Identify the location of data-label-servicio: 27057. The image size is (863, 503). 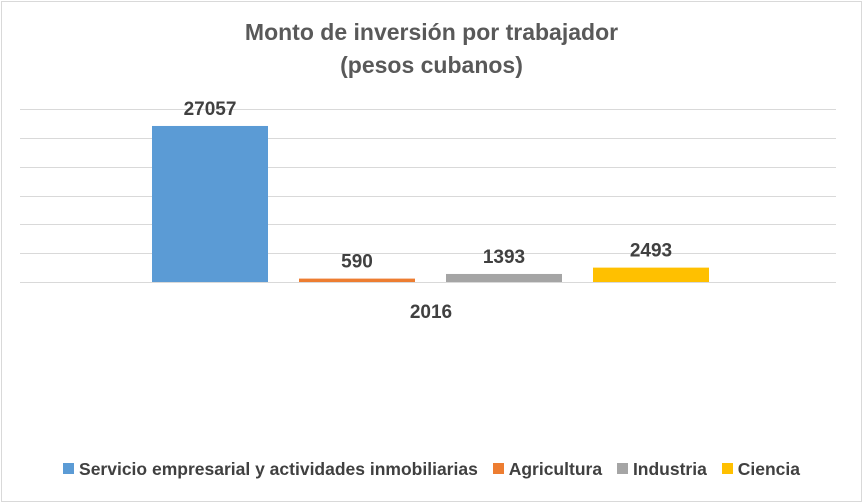
(210, 109).